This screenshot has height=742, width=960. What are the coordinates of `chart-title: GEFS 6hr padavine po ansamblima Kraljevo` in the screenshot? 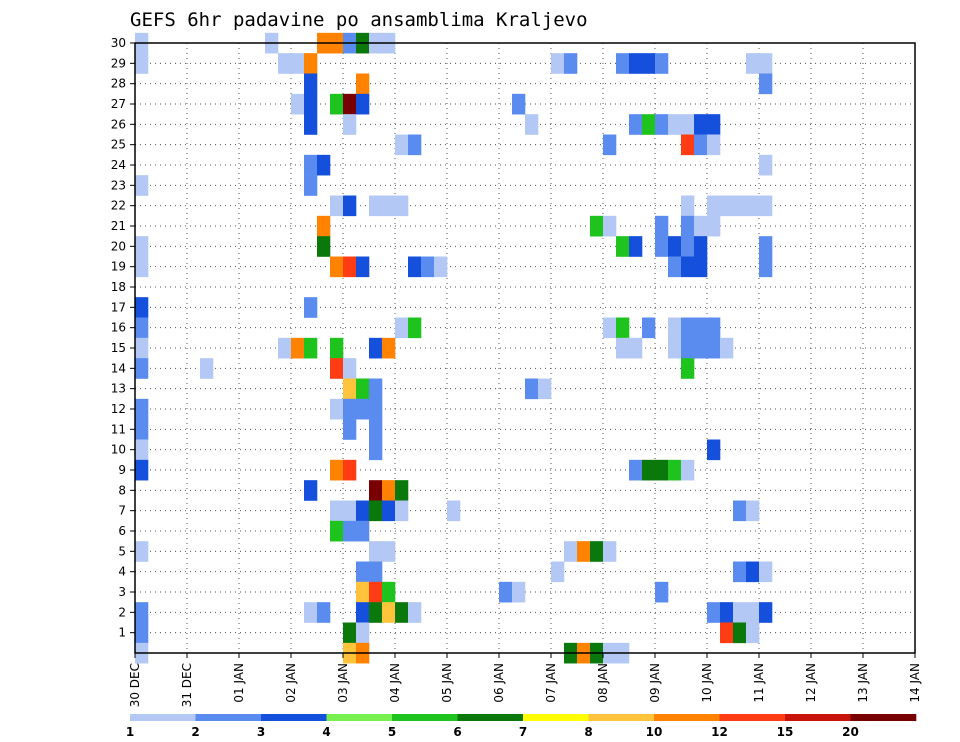 It's located at (359, 20).